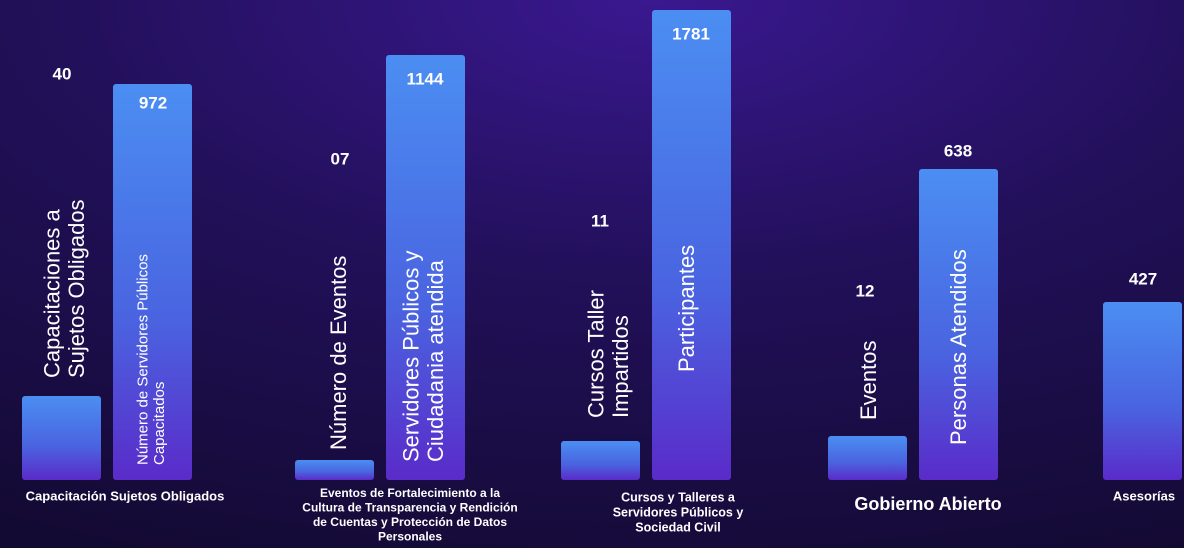 Image resolution: width=1184 pixels, height=548 pixels. What do you see at coordinates (691, 33) in the screenshot?
I see `value-label: 1781` at bounding box center [691, 33].